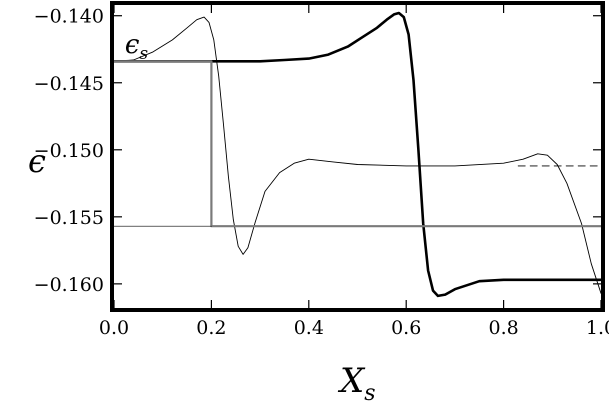  Describe the element at coordinates (114, 328) in the screenshot. I see `x-tick-label-0: 0.0` at that location.